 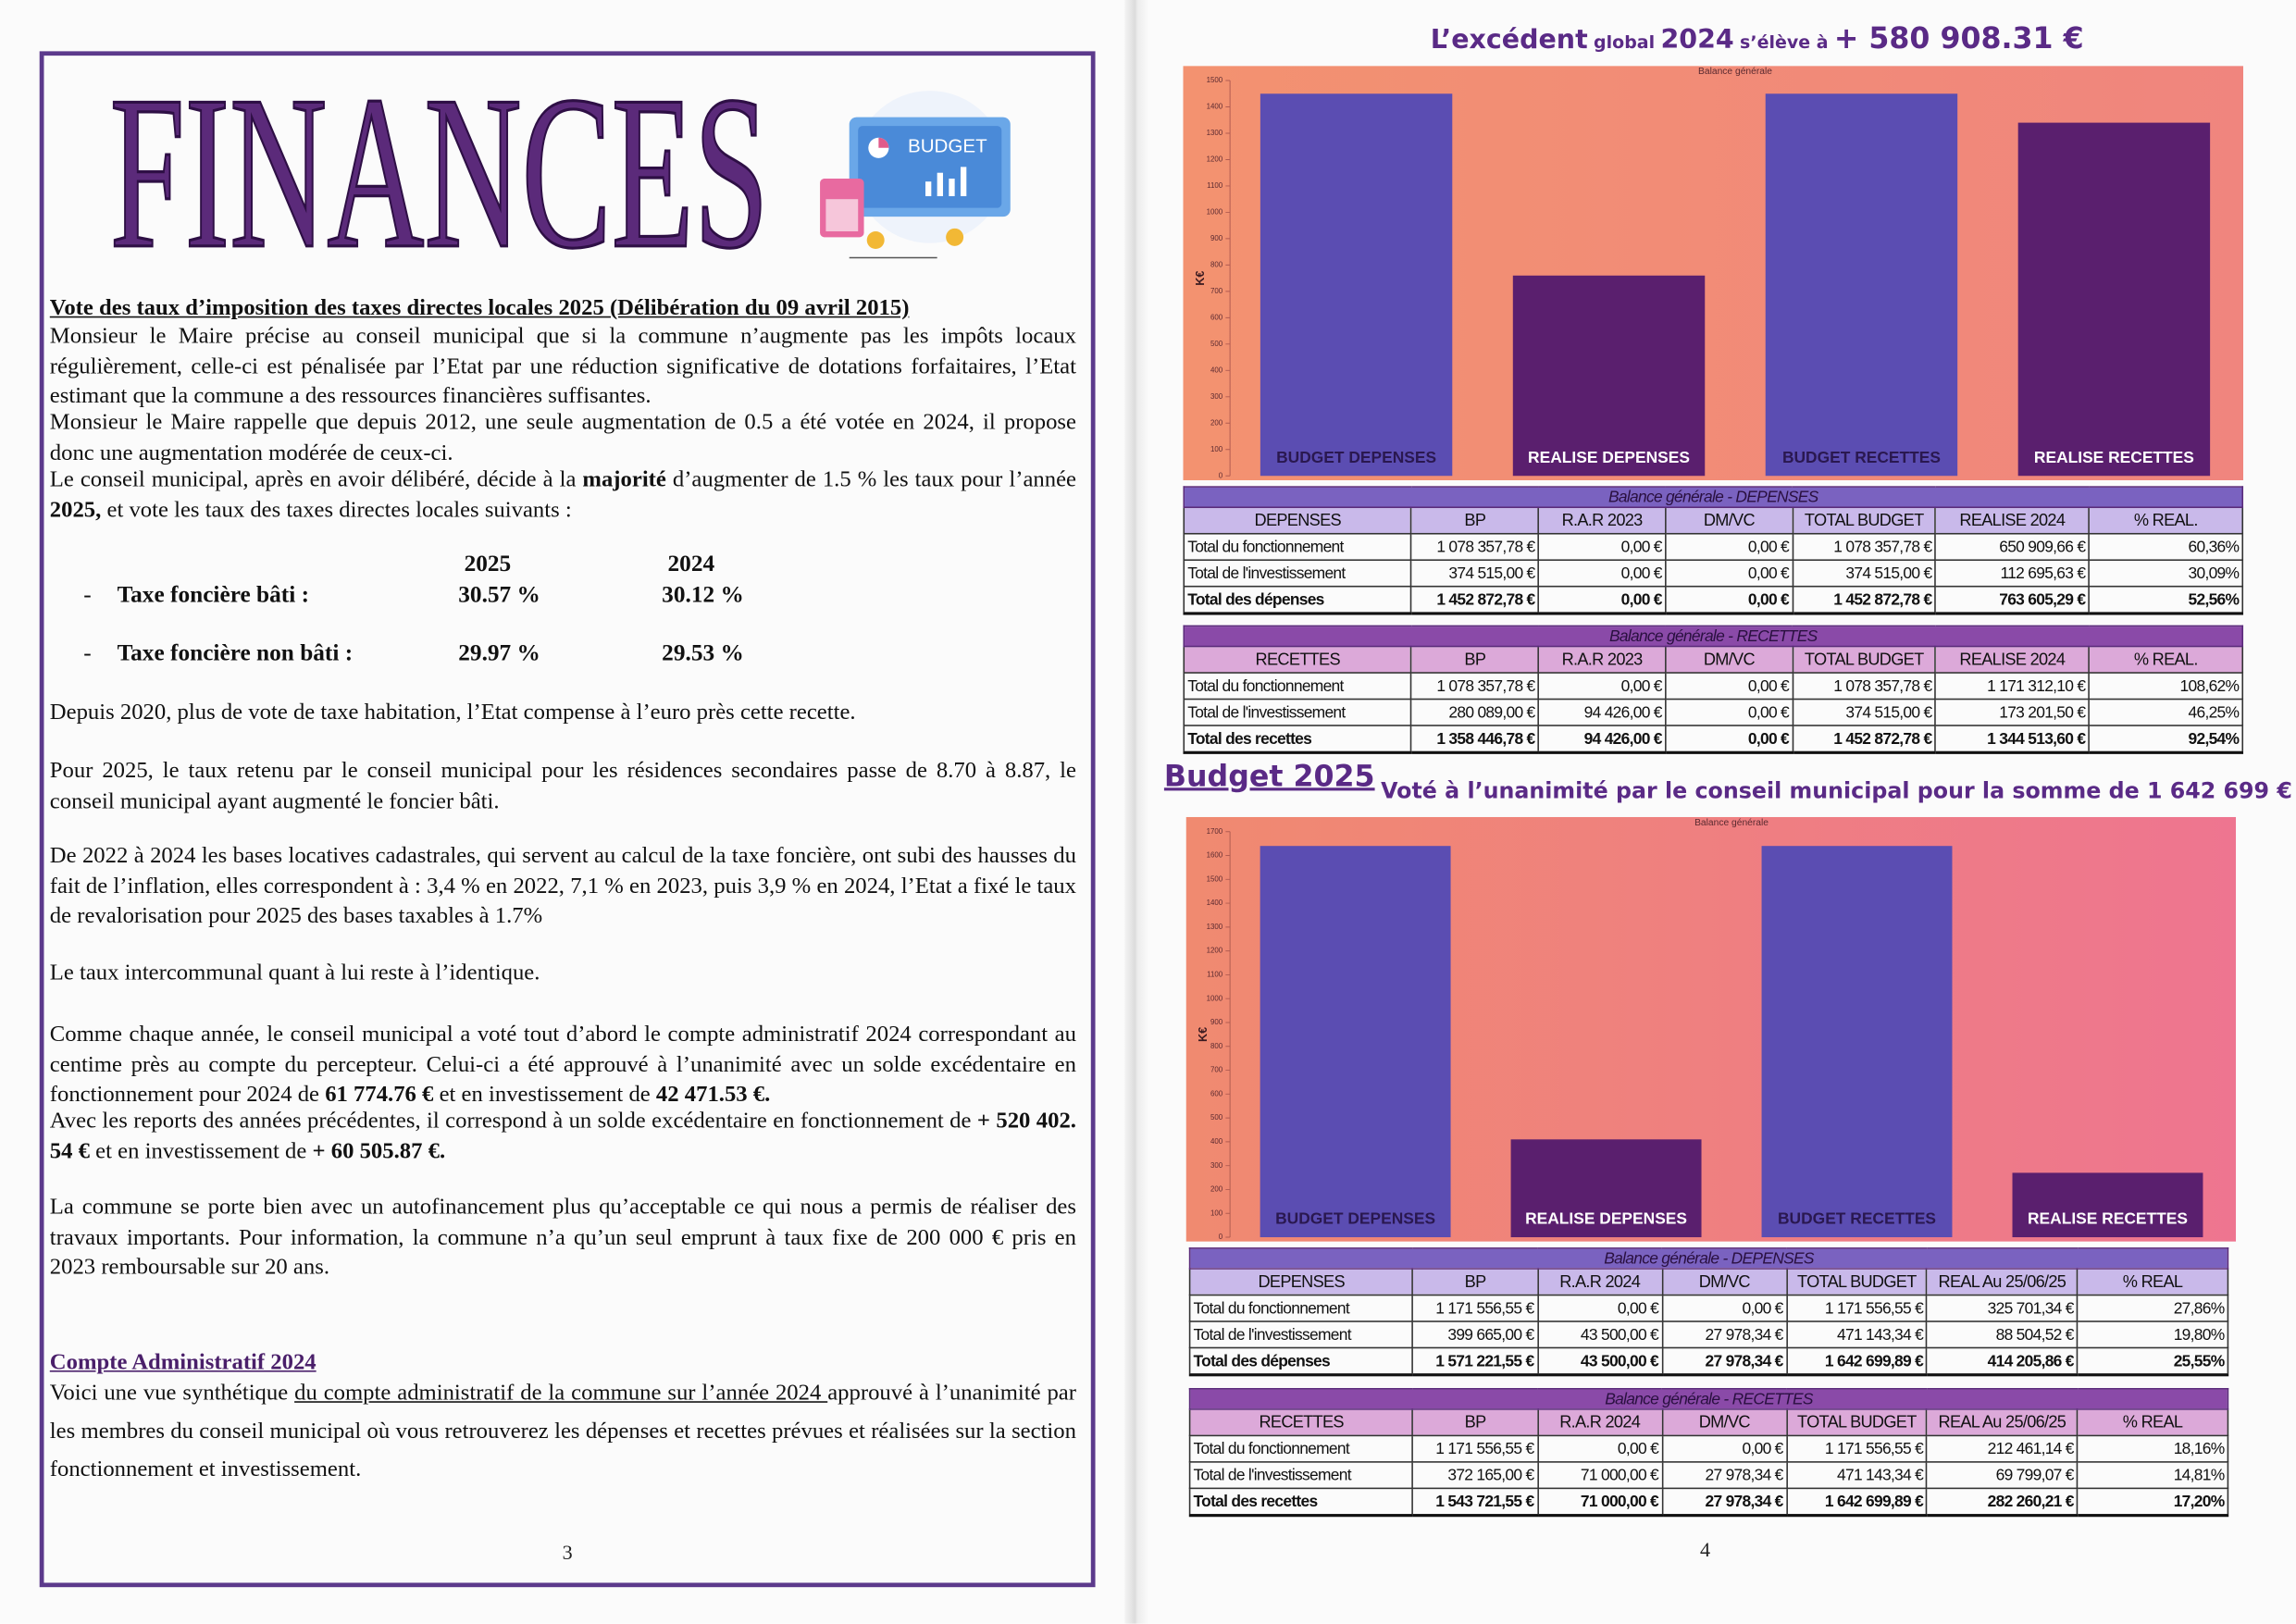 I want to click on page-number: 3, so click(x=568, y=1554).